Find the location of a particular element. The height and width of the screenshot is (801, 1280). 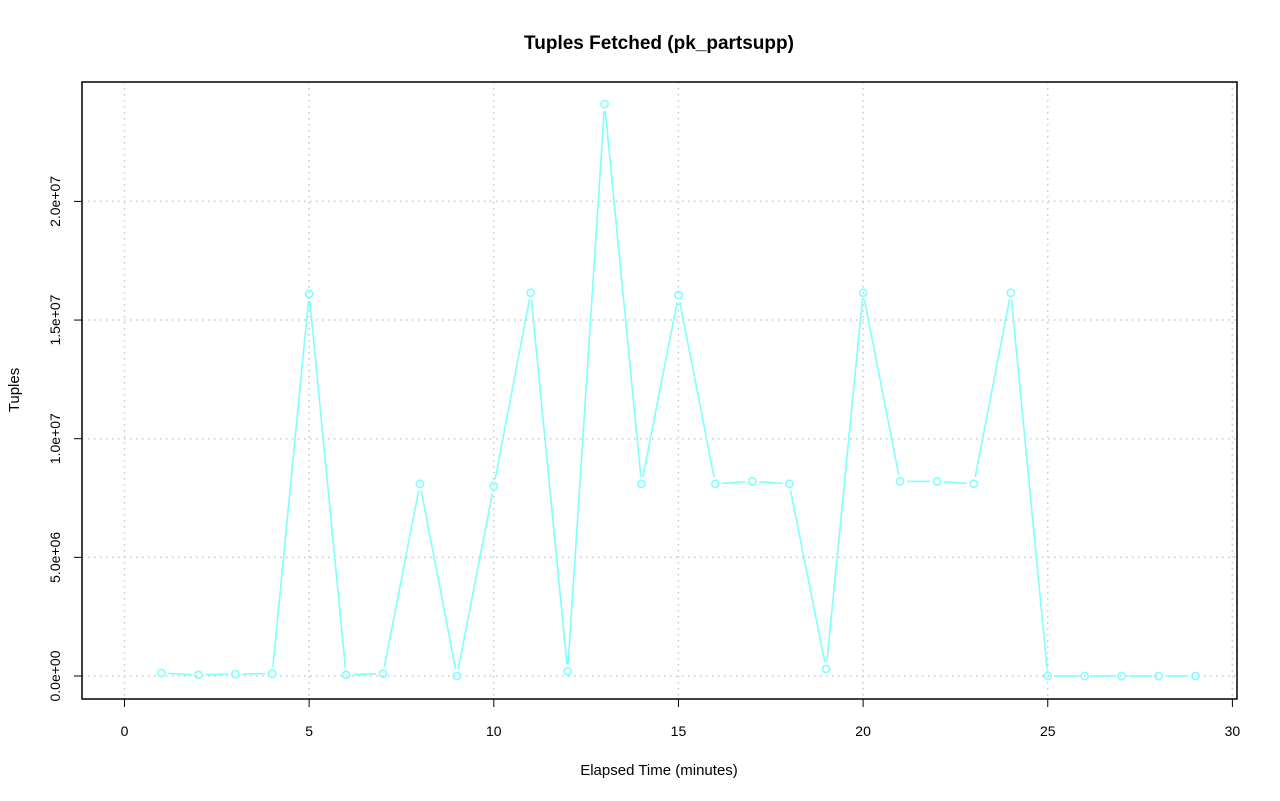

y-tick-label: 1.5e+07 is located at coordinates (55, 319).